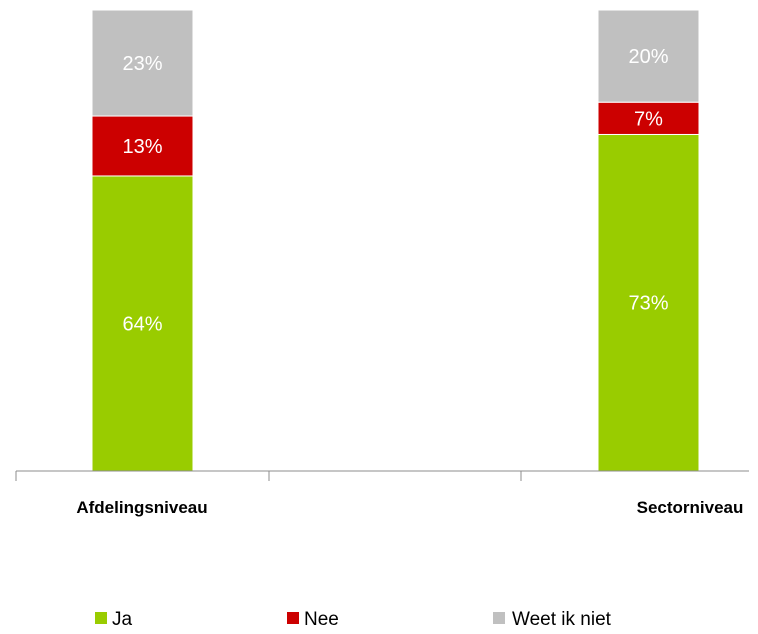  I want to click on legend-label-nee: Nee, so click(321, 619).